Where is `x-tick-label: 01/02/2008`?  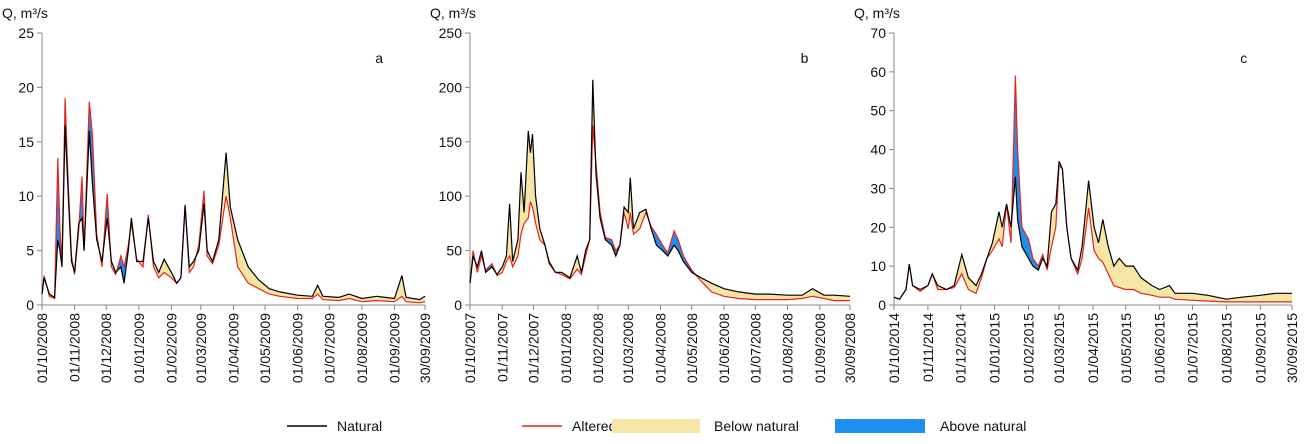 x-tick-label: 01/02/2008 is located at coordinates (598, 348).